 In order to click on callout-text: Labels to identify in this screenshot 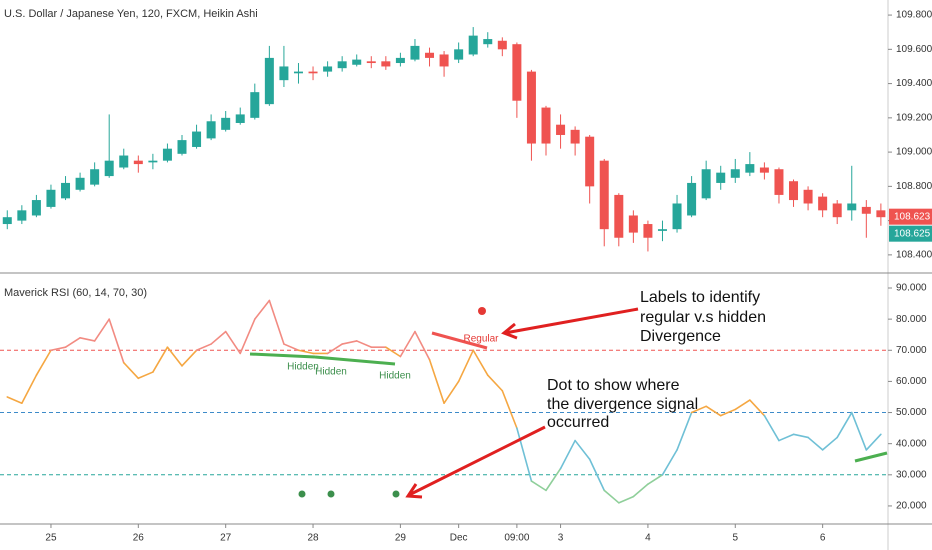, I will do `click(700, 297)`.